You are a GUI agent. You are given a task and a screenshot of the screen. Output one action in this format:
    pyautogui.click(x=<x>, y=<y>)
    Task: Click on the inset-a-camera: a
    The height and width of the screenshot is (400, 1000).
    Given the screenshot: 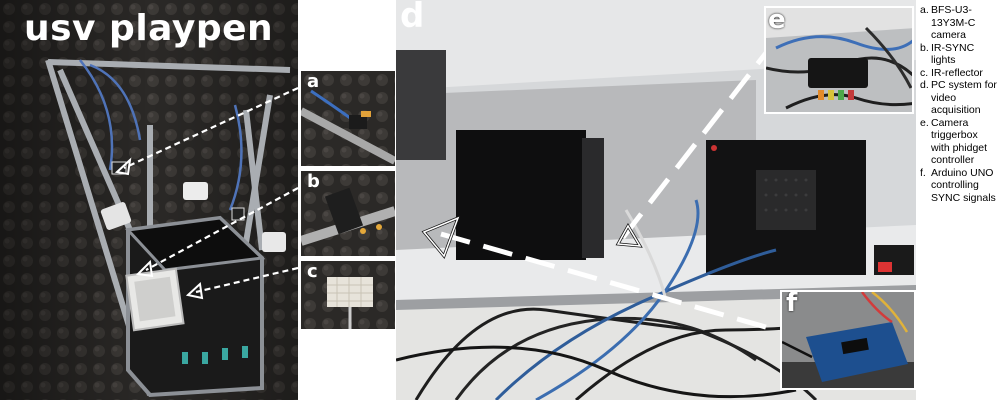 What is the action you would take?
    pyautogui.click(x=348, y=118)
    